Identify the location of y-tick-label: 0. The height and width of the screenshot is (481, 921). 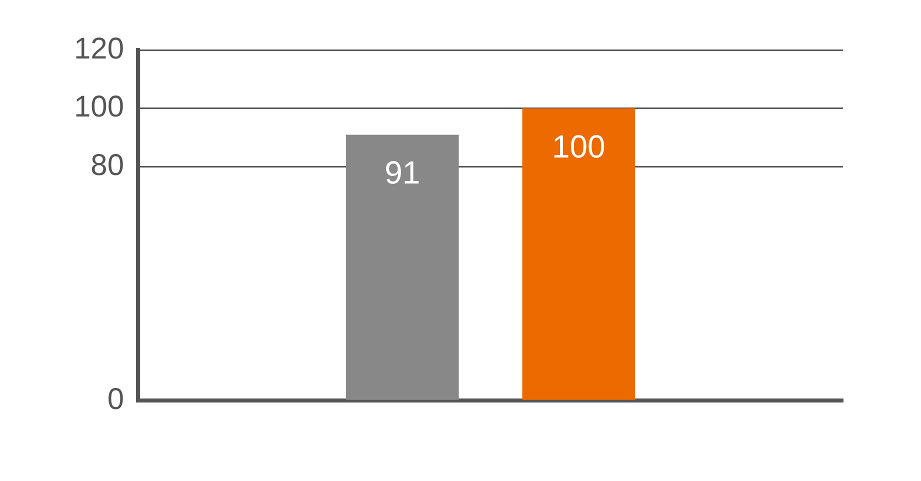
(115, 399).